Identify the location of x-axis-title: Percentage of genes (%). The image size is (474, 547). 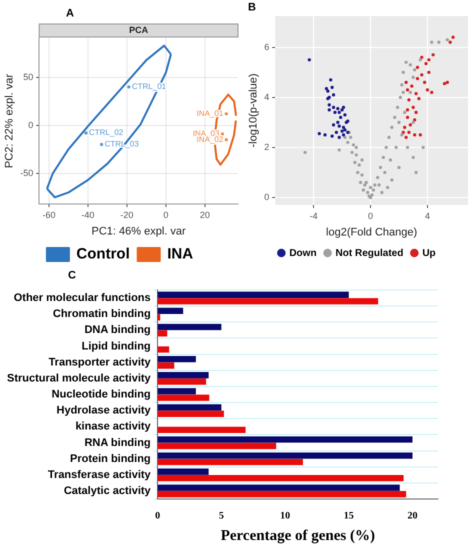
(297, 536).